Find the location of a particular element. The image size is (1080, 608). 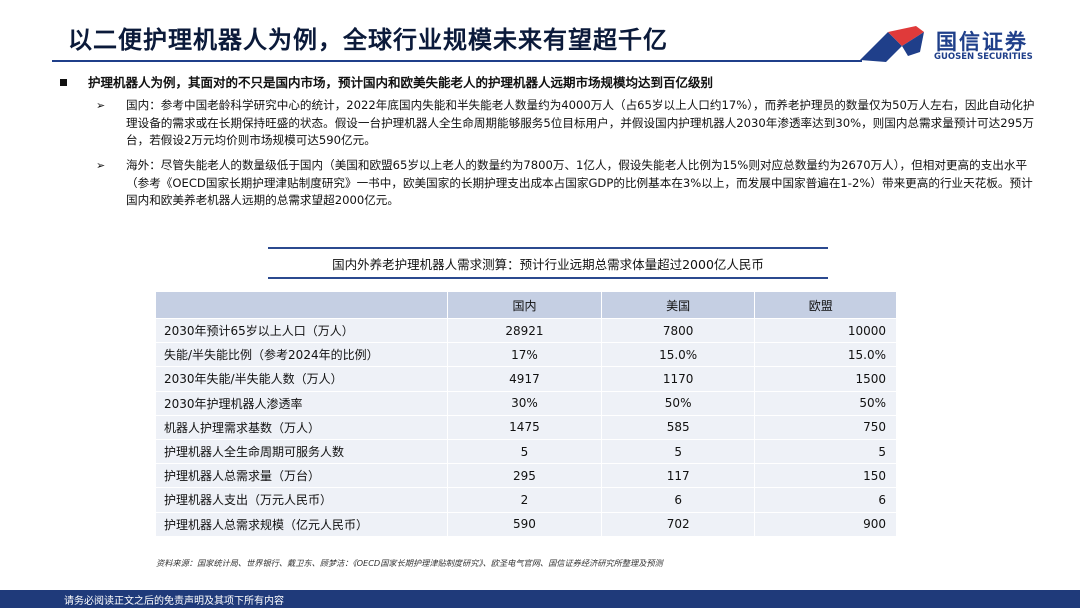

cell-china: 4917 is located at coordinates (524, 379).